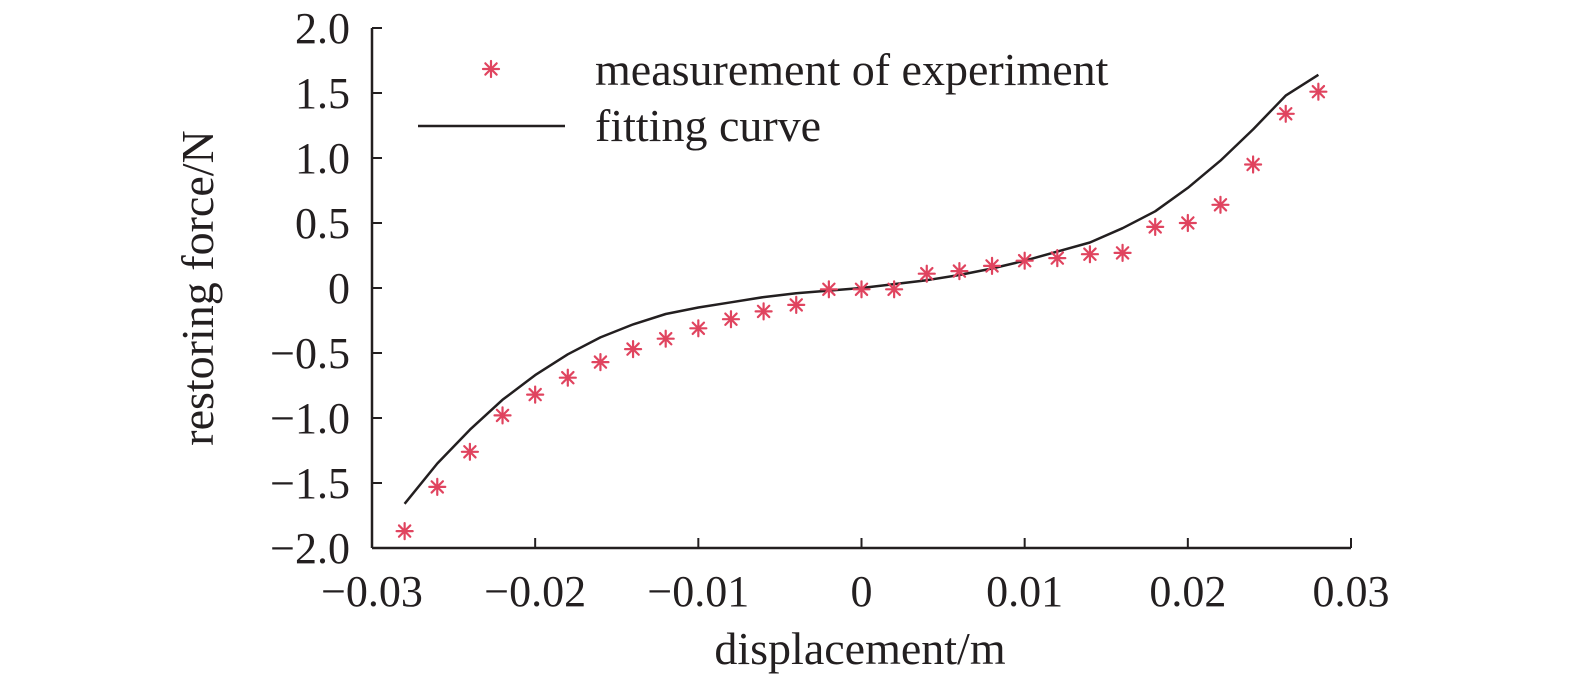  What do you see at coordinates (1351, 591) in the screenshot?
I see `x-tick-label: 0.03` at bounding box center [1351, 591].